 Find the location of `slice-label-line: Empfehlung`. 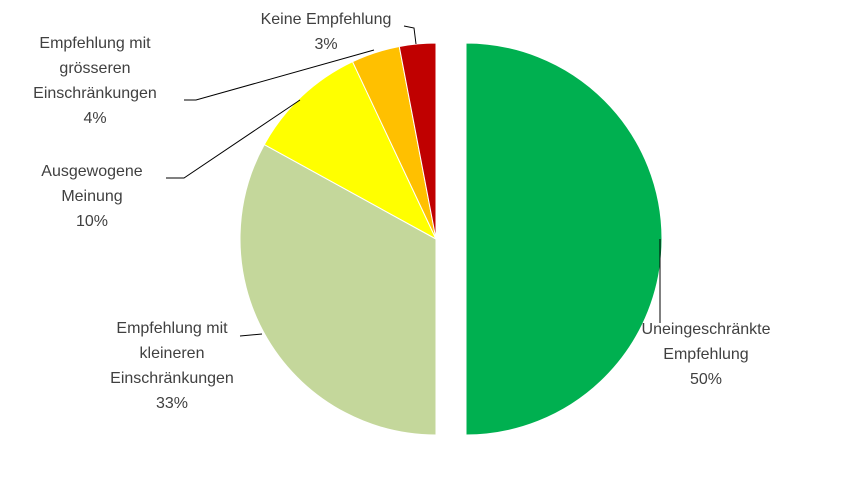

slice-label-line: Empfehlung is located at coordinates (705, 354).